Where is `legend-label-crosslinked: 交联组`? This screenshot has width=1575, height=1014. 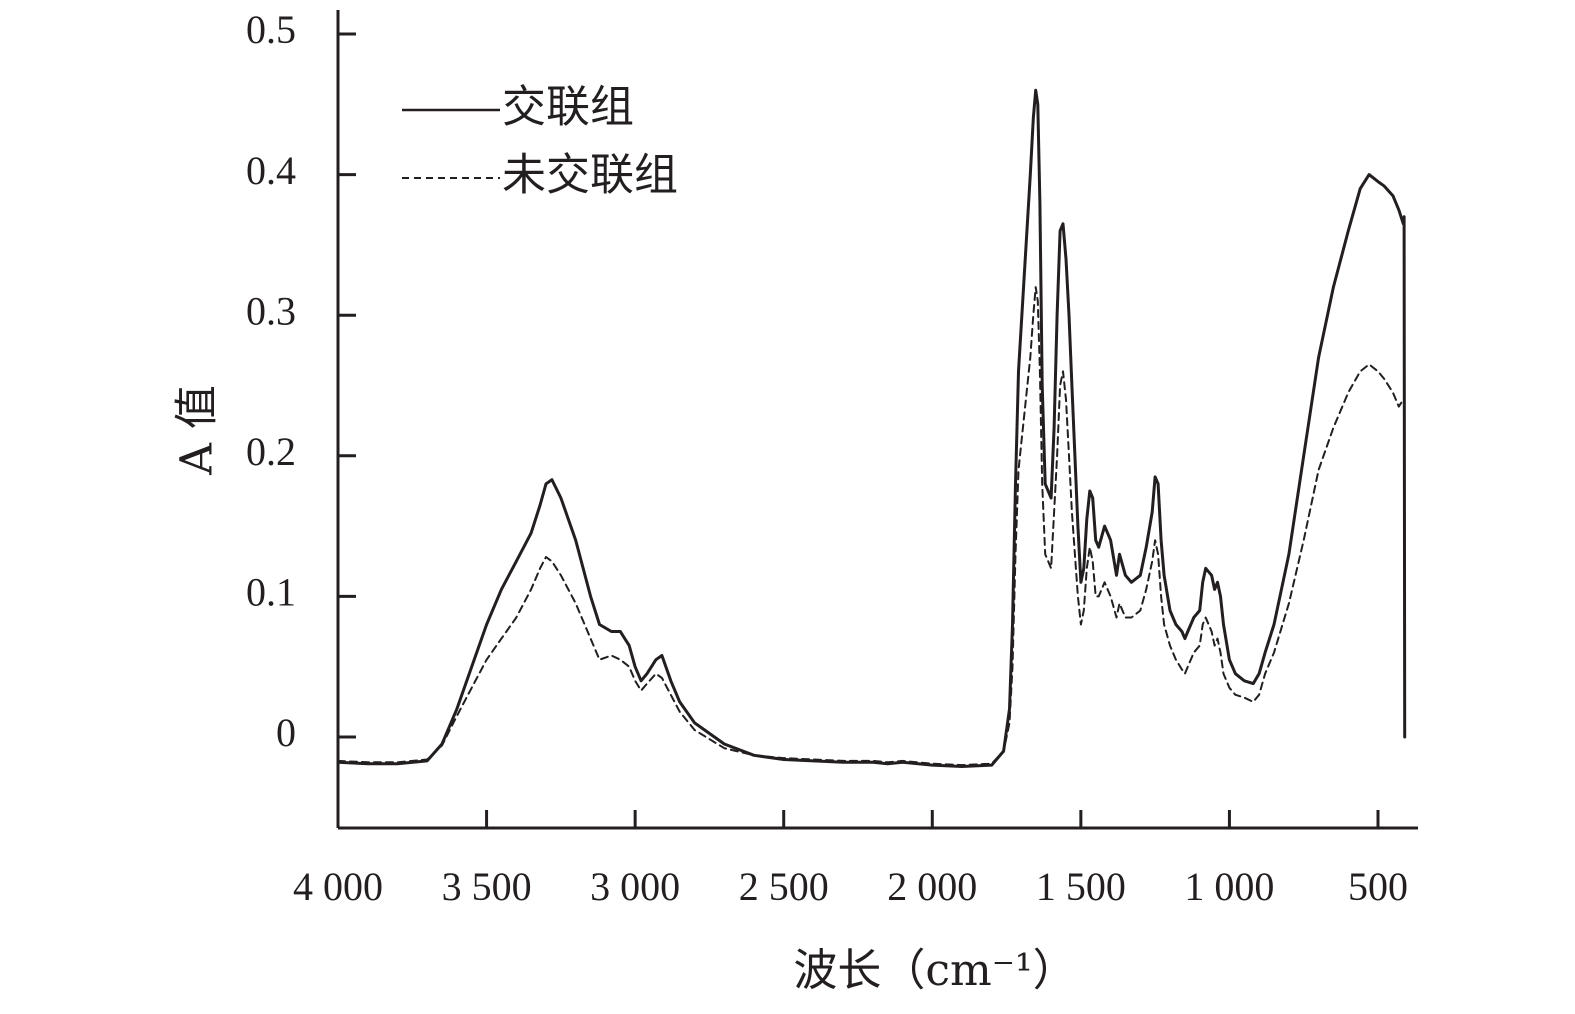
legend-label-crosslinked: 交联组 is located at coordinates (568, 107).